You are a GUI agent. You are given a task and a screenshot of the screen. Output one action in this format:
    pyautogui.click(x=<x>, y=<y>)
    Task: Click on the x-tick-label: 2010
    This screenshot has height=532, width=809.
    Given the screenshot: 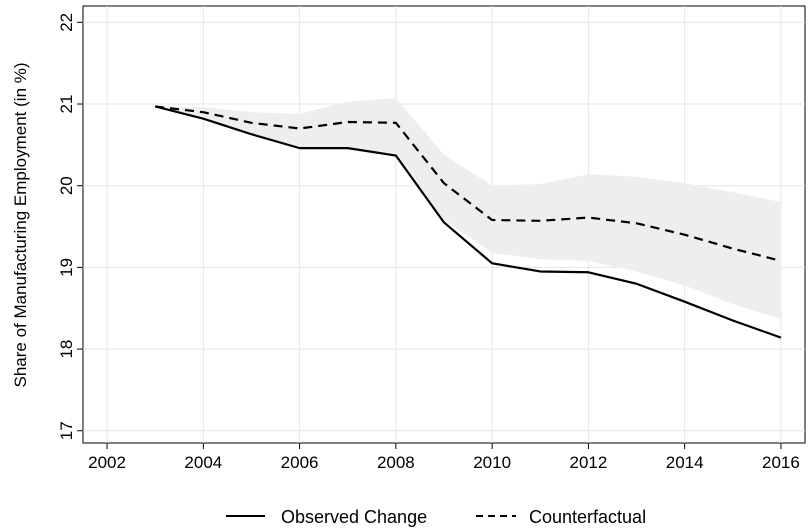 What is the action you would take?
    pyautogui.click(x=492, y=462)
    